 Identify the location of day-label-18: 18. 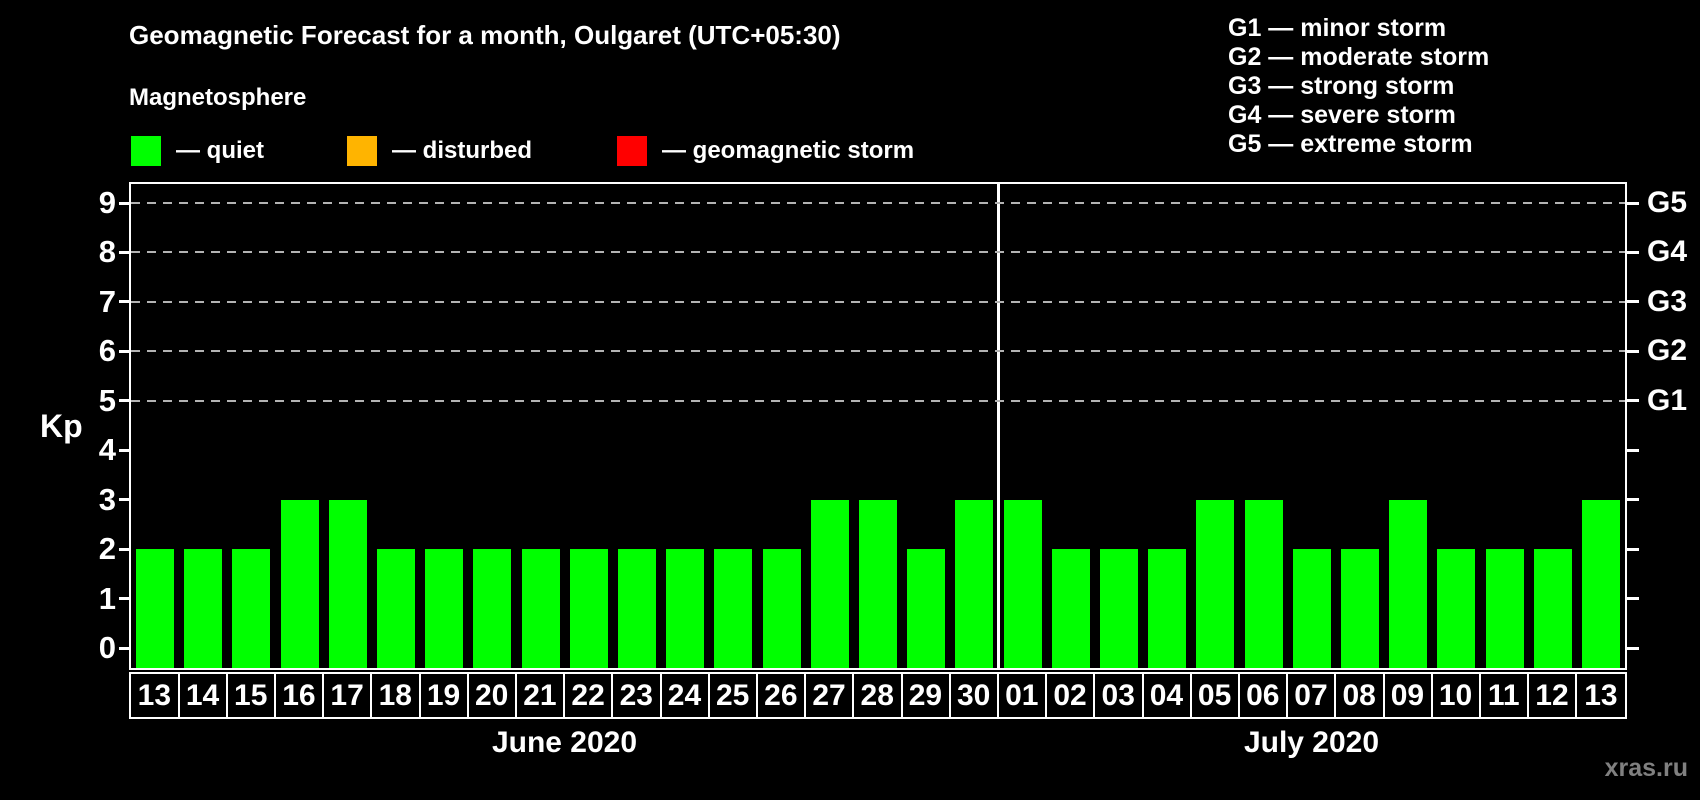
(396, 695).